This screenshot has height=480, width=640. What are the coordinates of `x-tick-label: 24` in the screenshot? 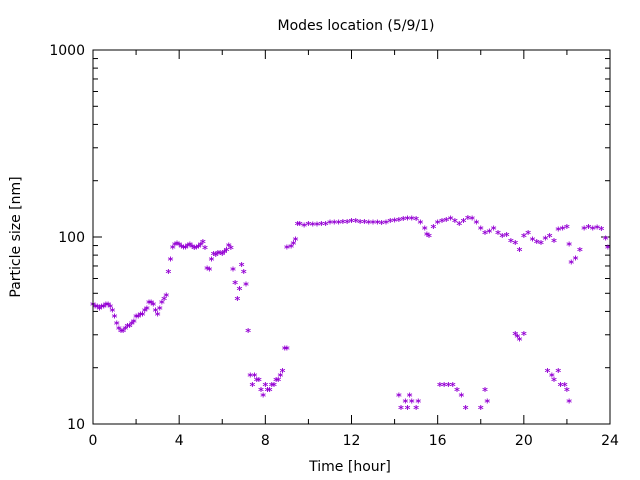 It's located at (610, 441).